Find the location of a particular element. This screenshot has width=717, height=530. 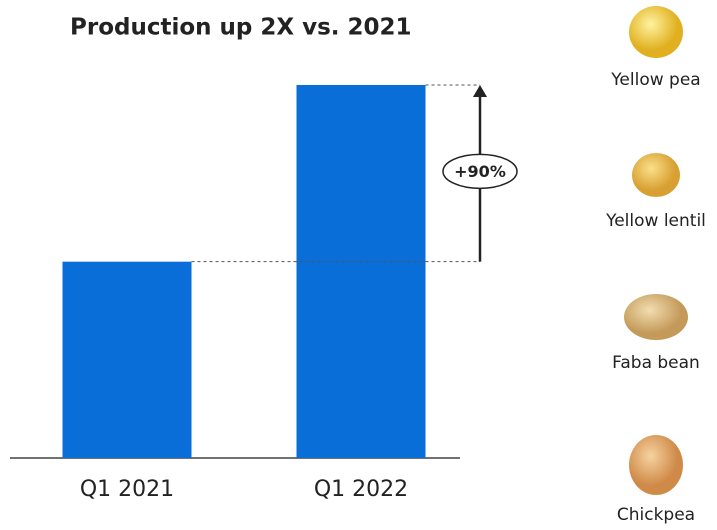

faba-image is located at coordinates (656, 317).